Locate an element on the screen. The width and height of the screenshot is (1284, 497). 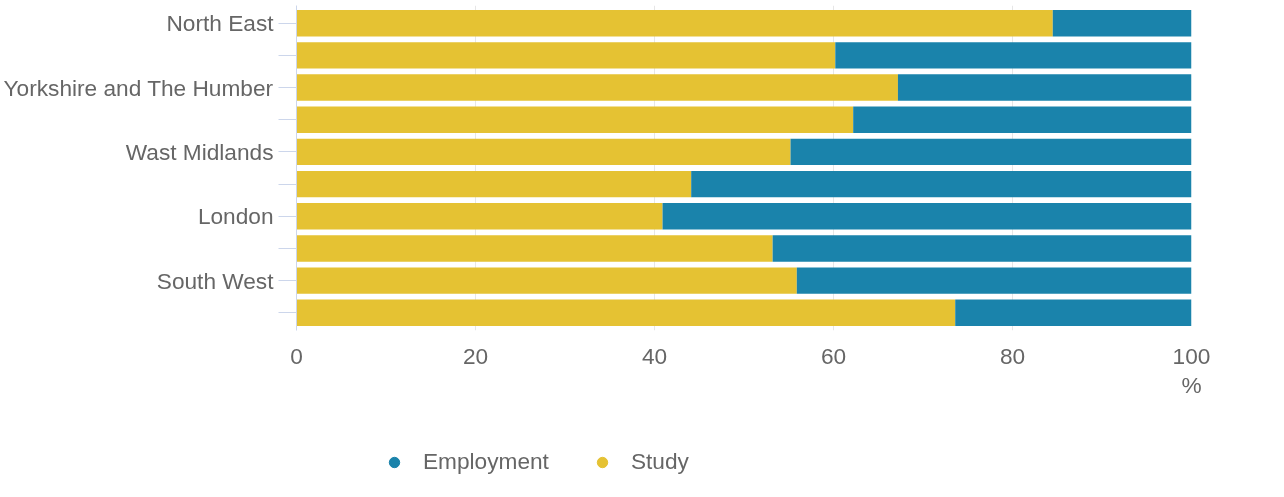
x-axis-title: % is located at coordinates (1191, 384).